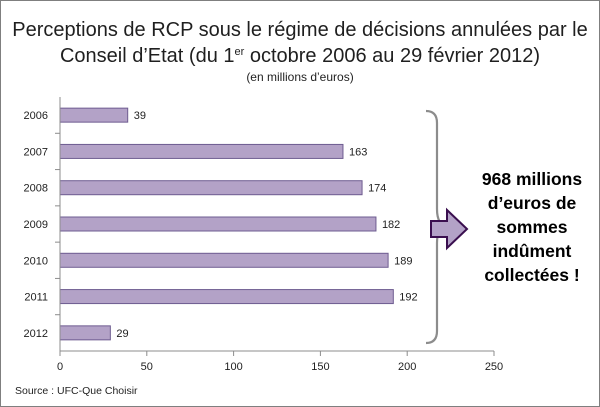 This screenshot has height=407, width=600. What do you see at coordinates (140, 116) in the screenshot?
I see `bar-value-label-2006: 39` at bounding box center [140, 116].